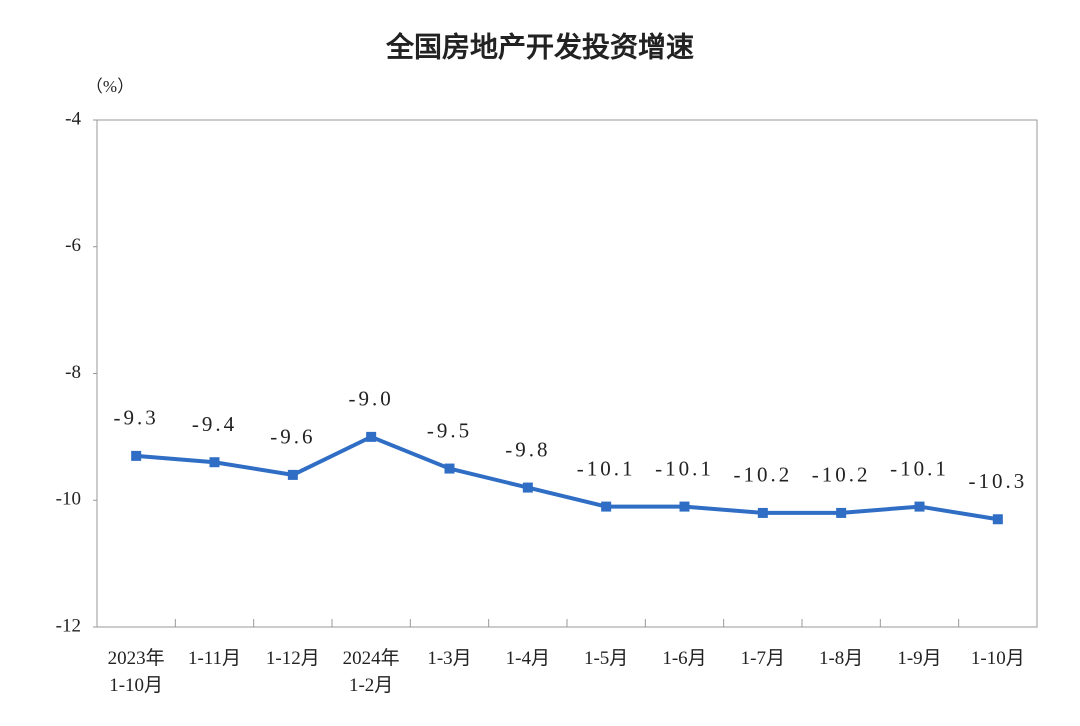 The height and width of the screenshot is (726, 1080). I want to click on x-tick-label: 1-4月, so click(527, 658).